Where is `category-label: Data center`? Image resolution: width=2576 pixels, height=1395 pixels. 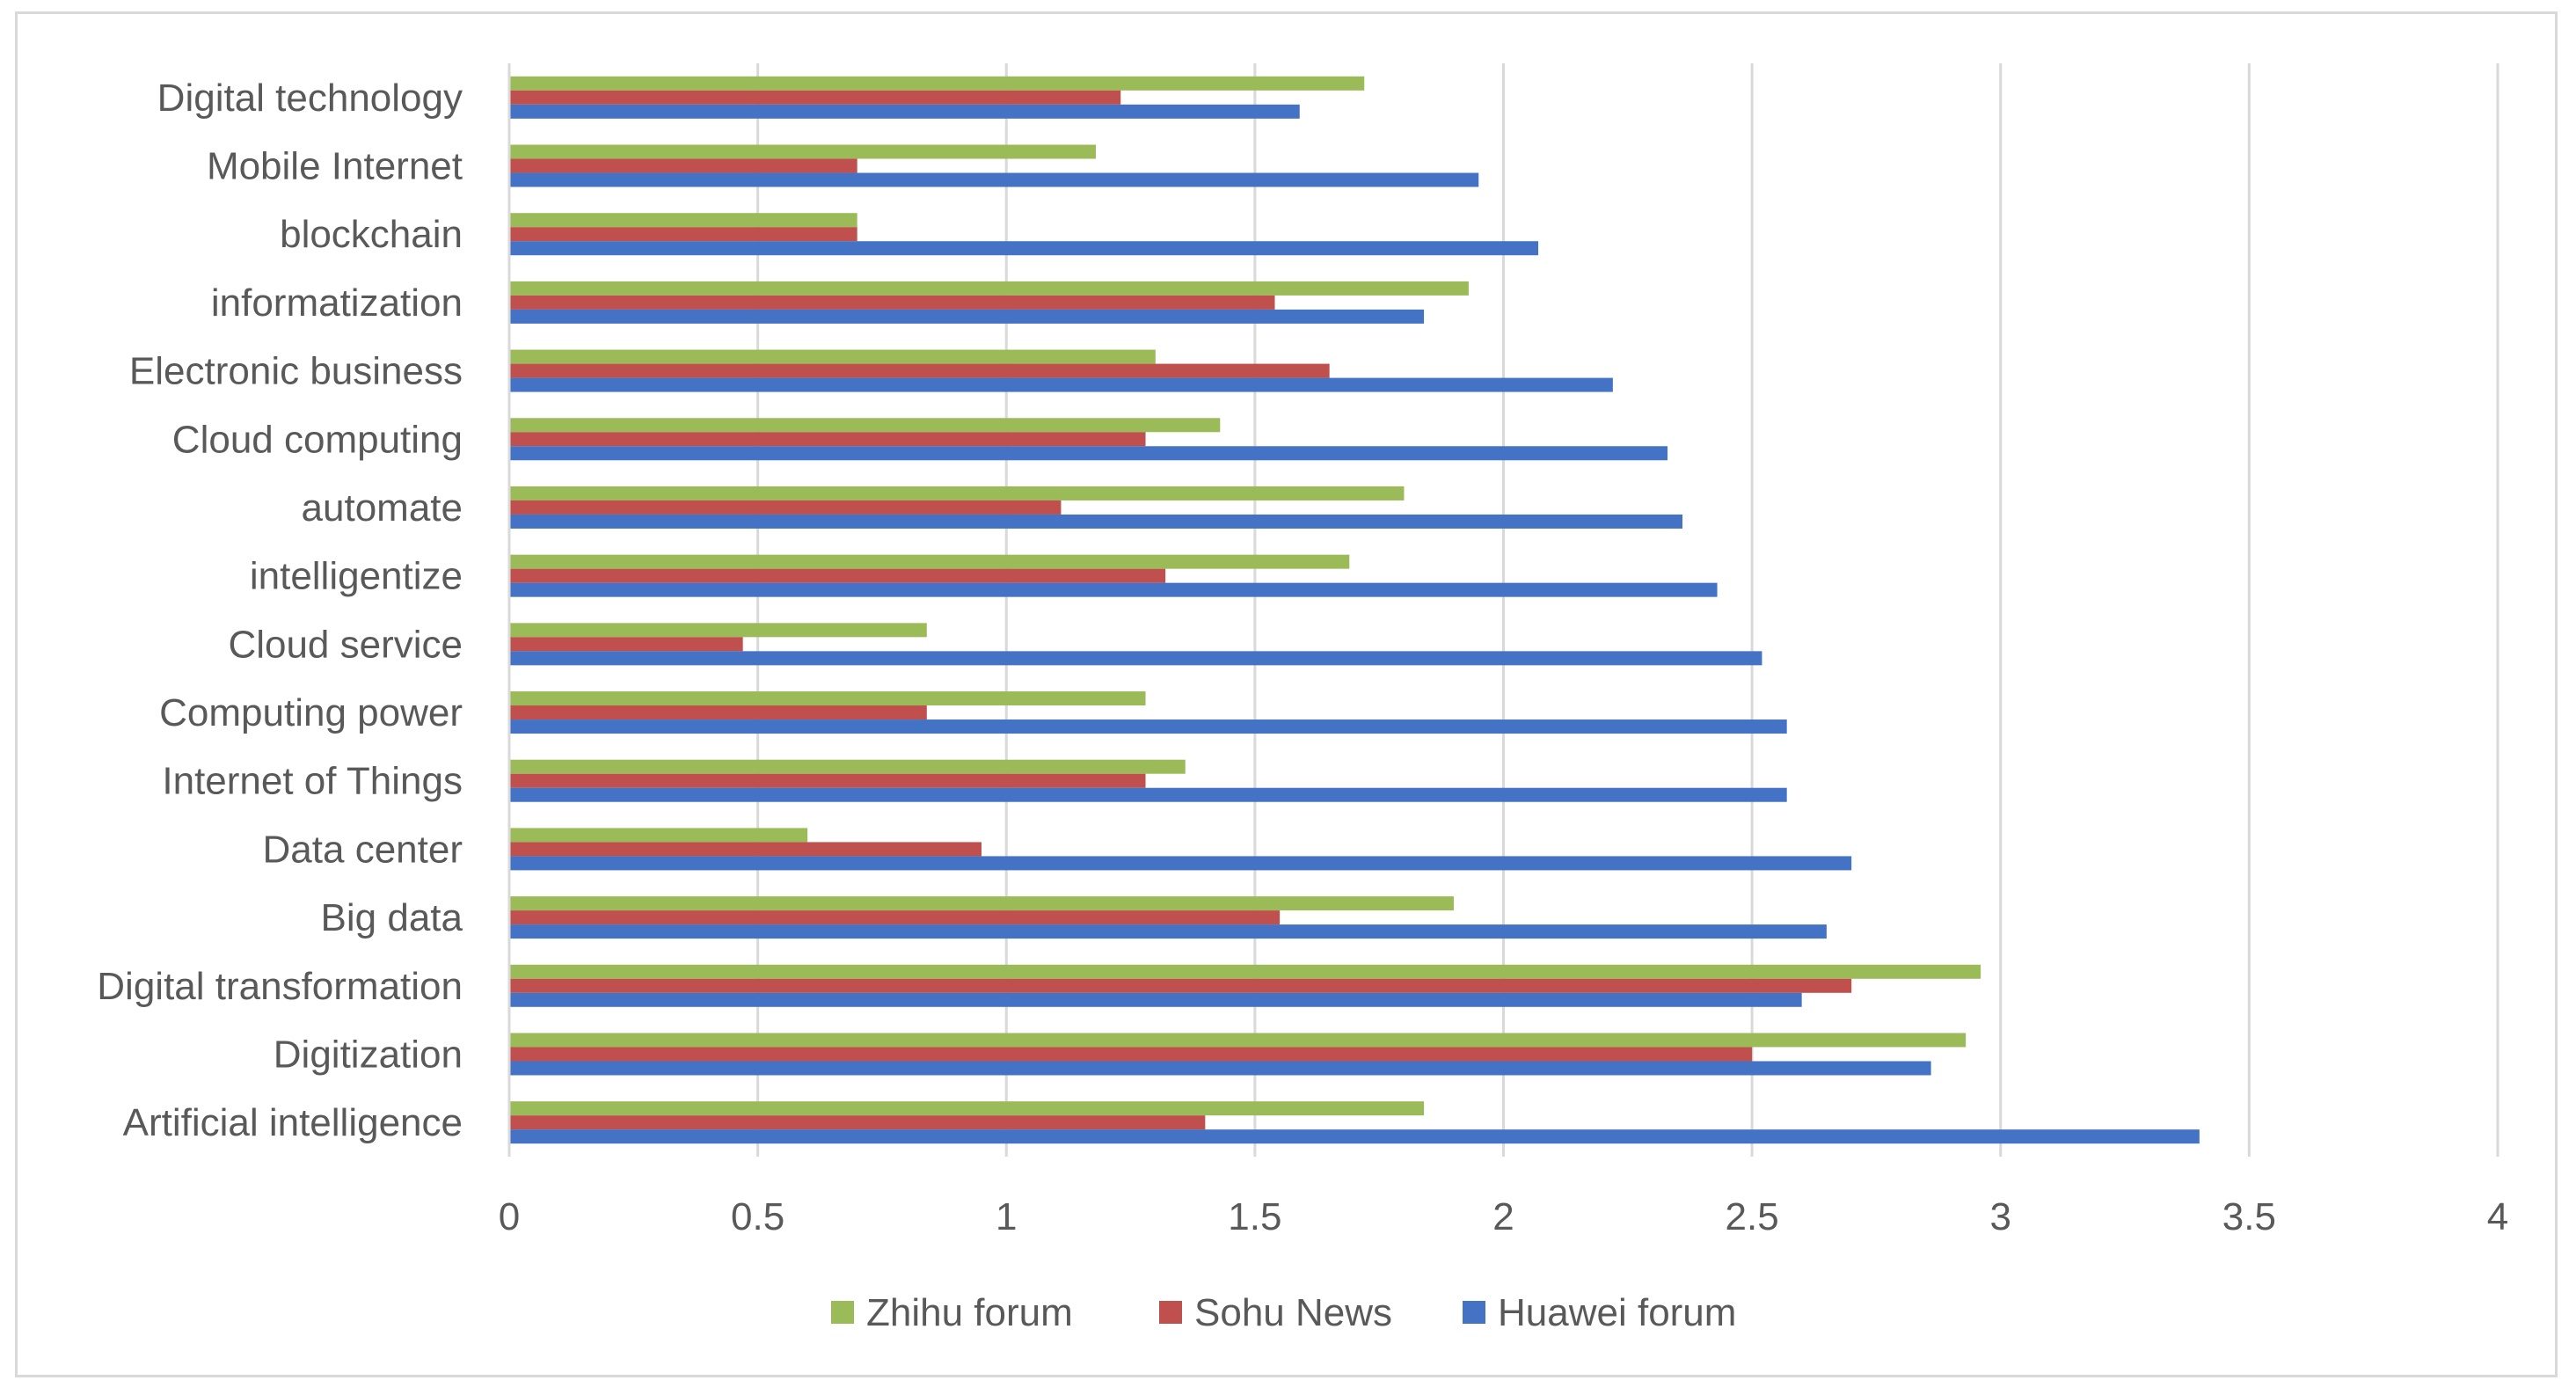
category-label: Data center is located at coordinates (363, 849).